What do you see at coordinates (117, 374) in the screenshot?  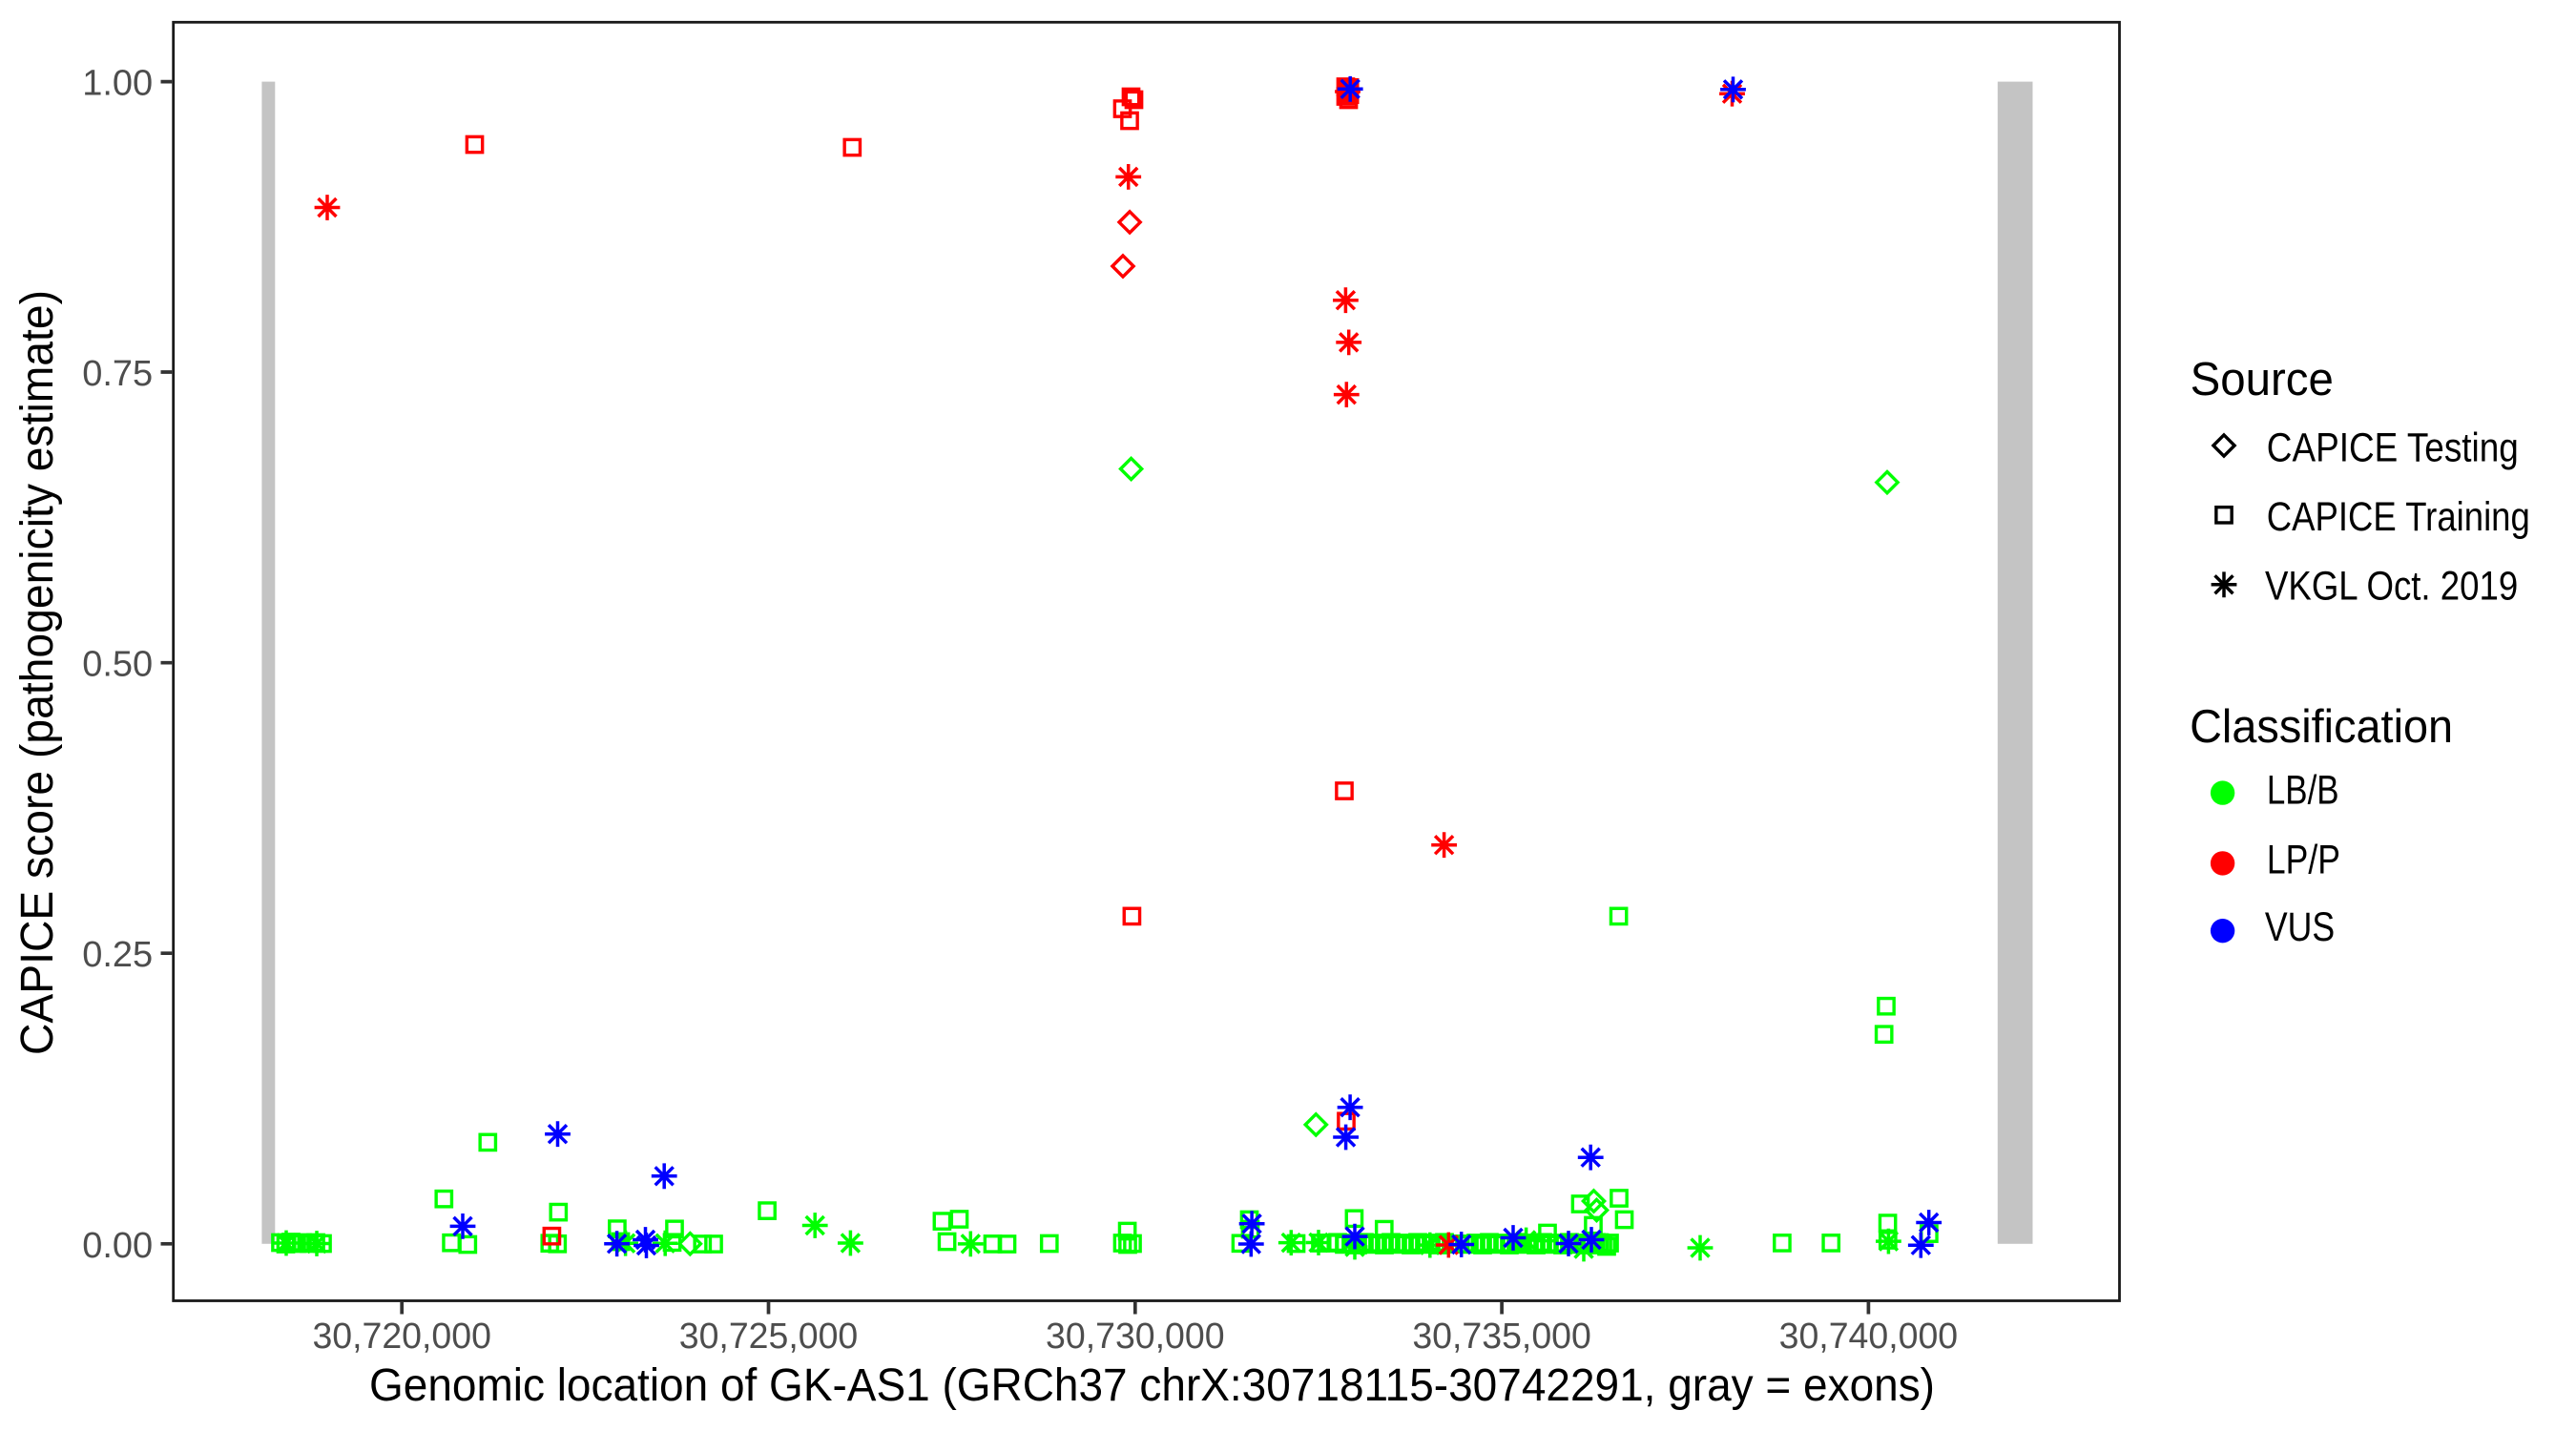 I see `svg-text: 0.75` at bounding box center [117, 374].